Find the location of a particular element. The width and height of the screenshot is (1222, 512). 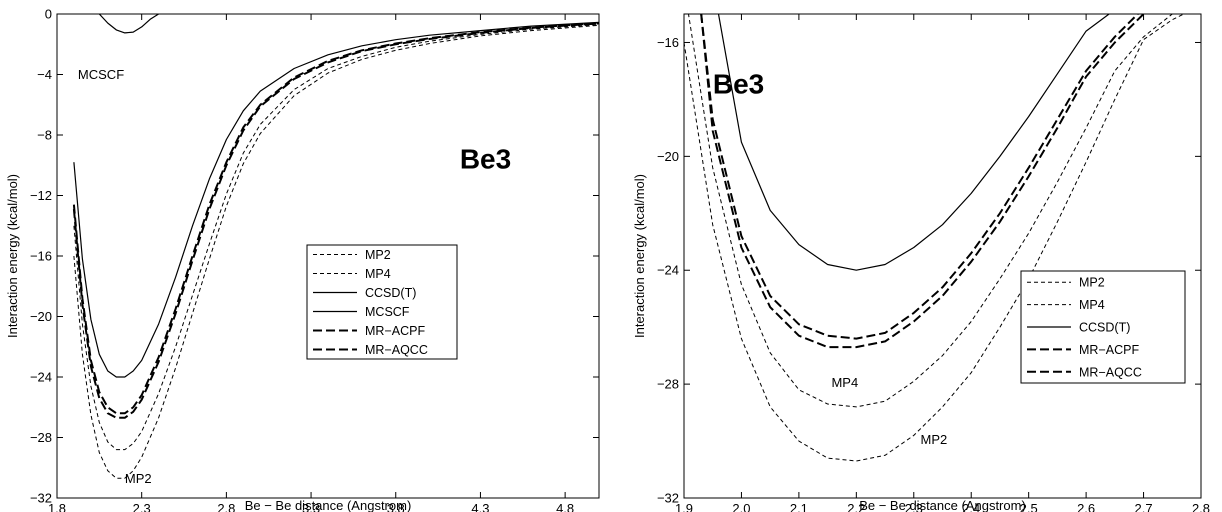

x-tick-label: 2.2 is located at coordinates (856, 506).